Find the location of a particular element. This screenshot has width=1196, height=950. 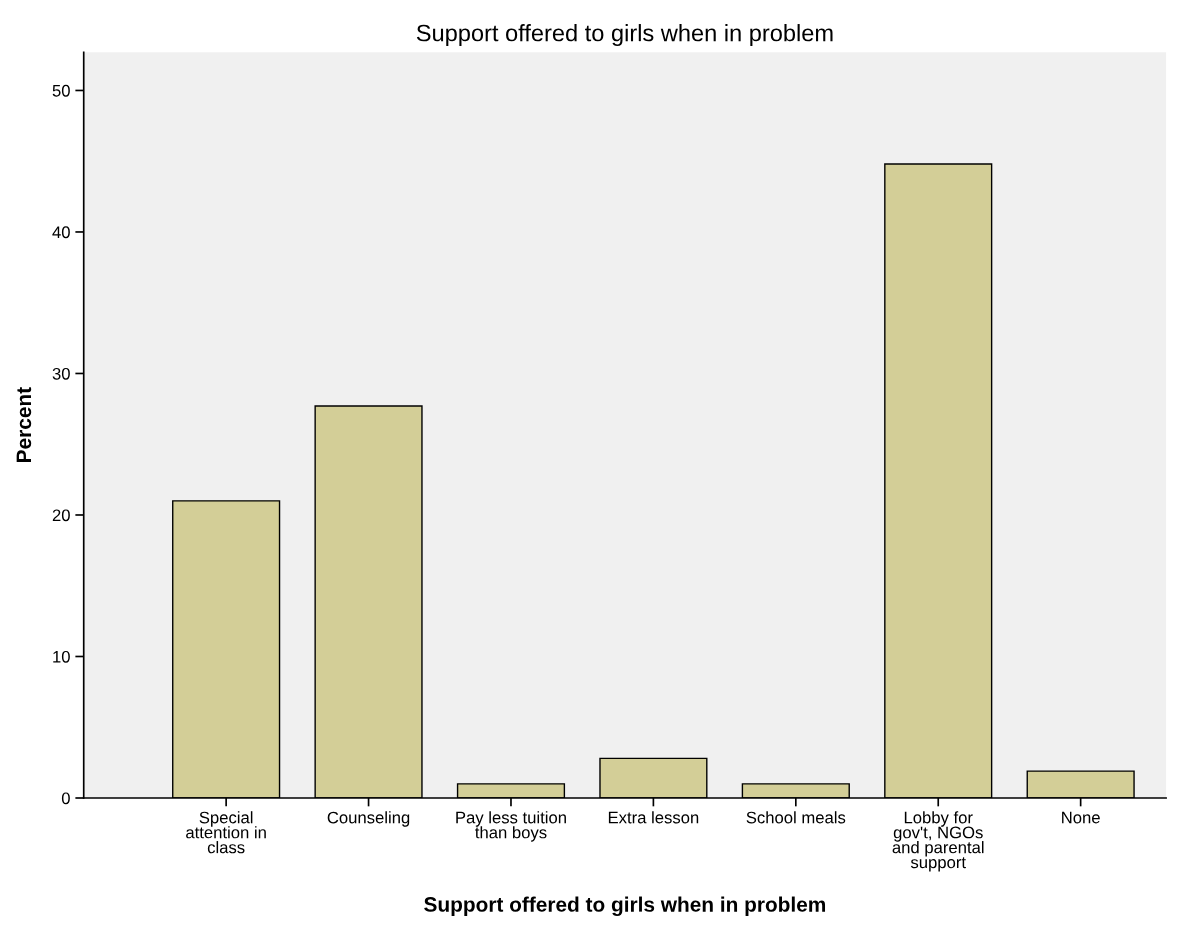

x-axis-title: Support offered to girls when in problem is located at coordinates (625, 906).